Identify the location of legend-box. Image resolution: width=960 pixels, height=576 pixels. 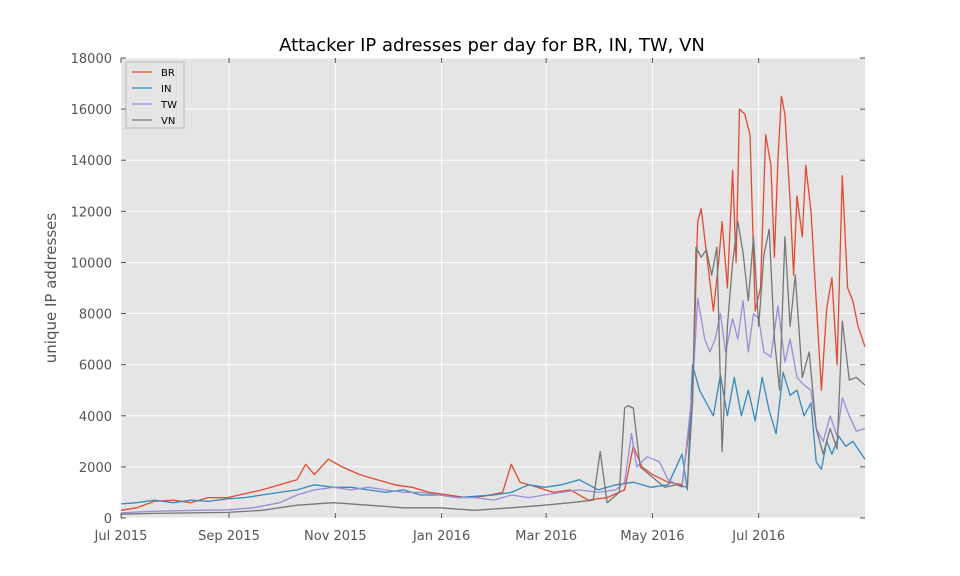
(155, 95).